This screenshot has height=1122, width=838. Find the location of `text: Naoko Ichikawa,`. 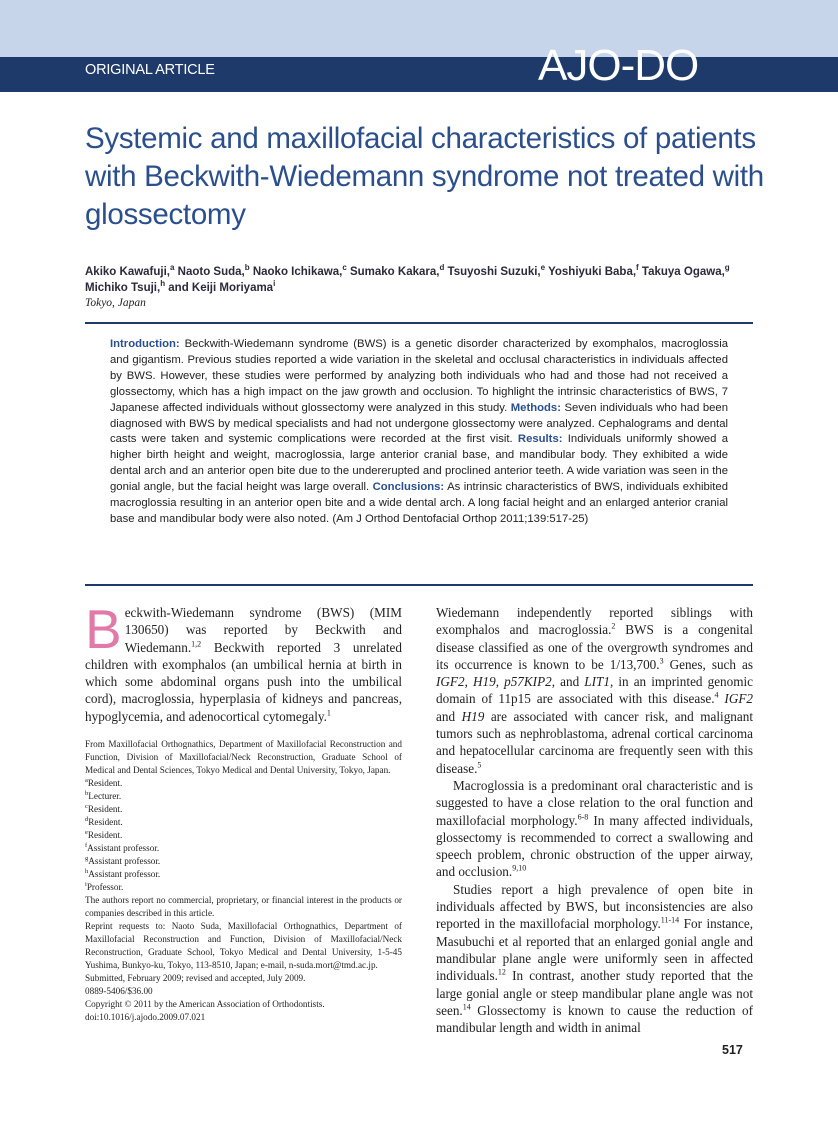

text: Naoko Ichikawa, is located at coordinates (296, 272).